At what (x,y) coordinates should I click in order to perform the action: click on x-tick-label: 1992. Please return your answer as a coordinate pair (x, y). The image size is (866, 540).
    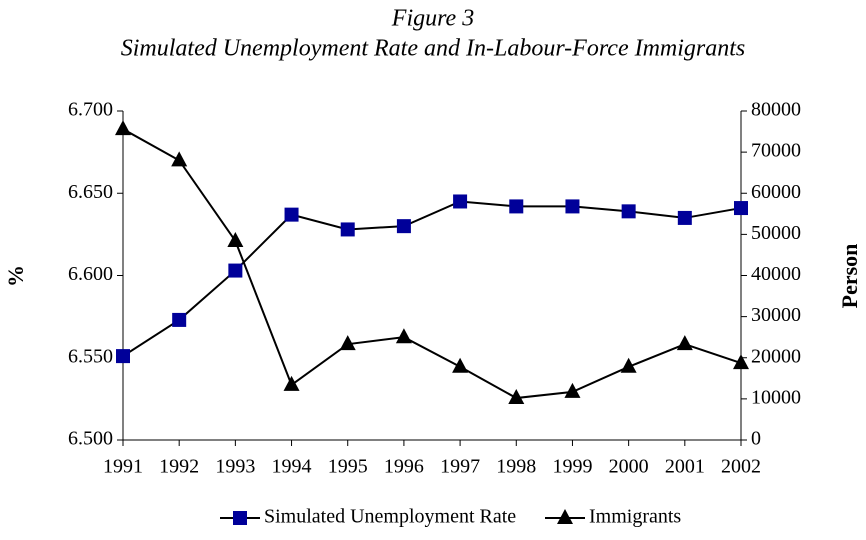
    Looking at the image, I should click on (179, 467).